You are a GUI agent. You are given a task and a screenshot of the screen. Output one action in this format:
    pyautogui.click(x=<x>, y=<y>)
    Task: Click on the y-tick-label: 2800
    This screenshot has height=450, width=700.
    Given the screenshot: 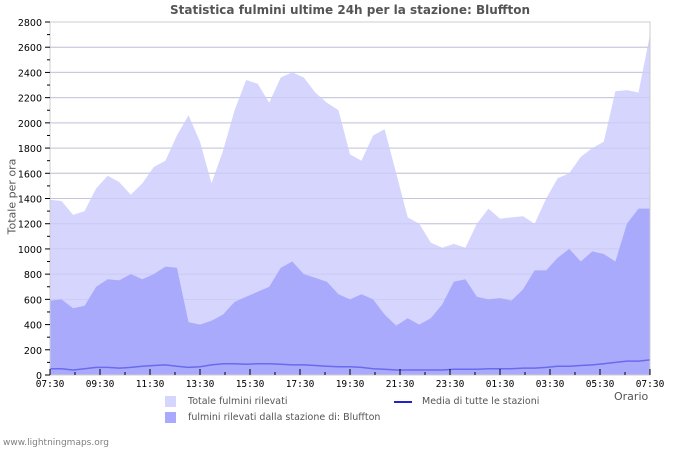 What is the action you would take?
    pyautogui.click(x=30, y=23)
    